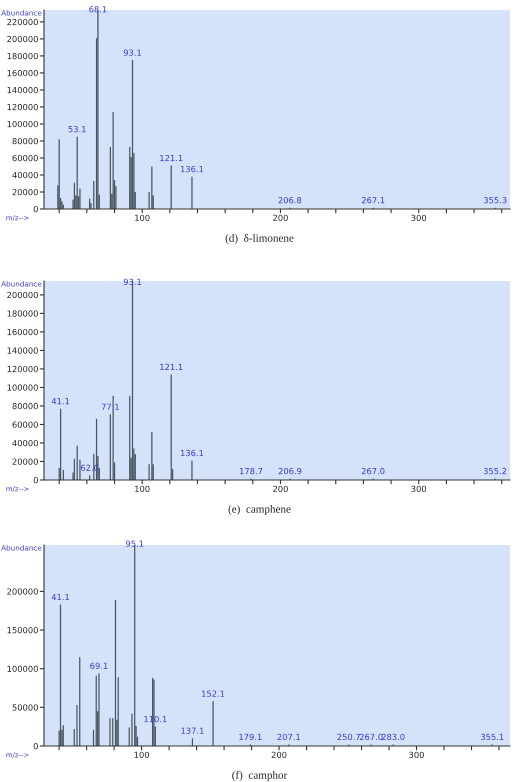 Image resolution: width=519 pixels, height=782 pixels. Describe the element at coordinates (23, 630) in the screenshot. I see `y-tick-label: 150000` at that location.